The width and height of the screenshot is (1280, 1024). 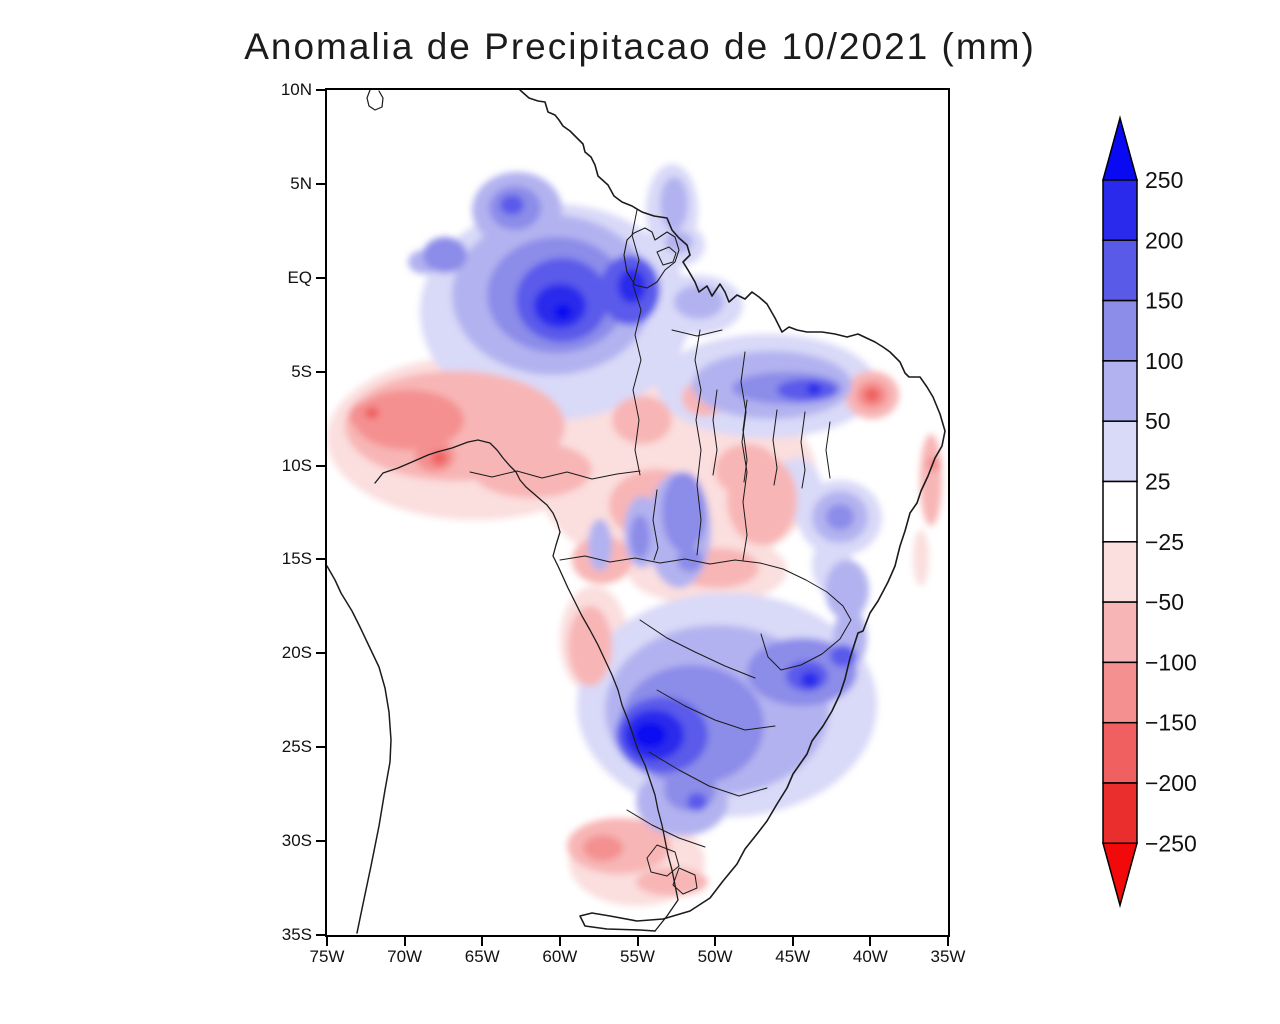 What do you see at coordinates (296, 841) in the screenshot?
I see `lat-tick-label: 30S` at bounding box center [296, 841].